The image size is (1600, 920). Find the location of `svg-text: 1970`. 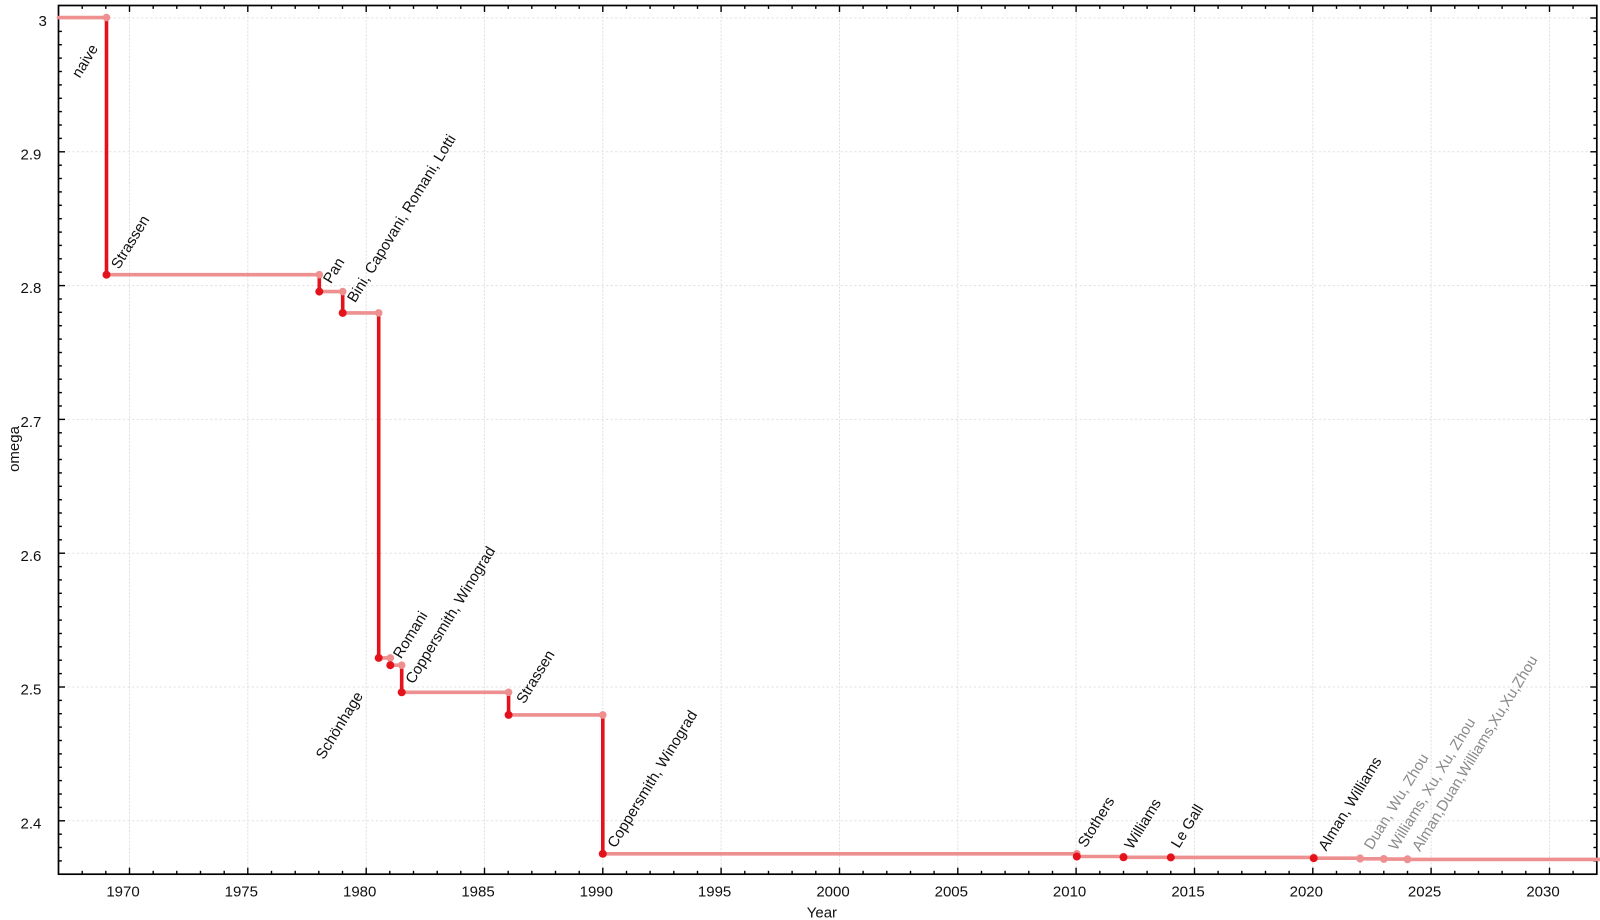

svg-text: 1970 is located at coordinates (122, 892).